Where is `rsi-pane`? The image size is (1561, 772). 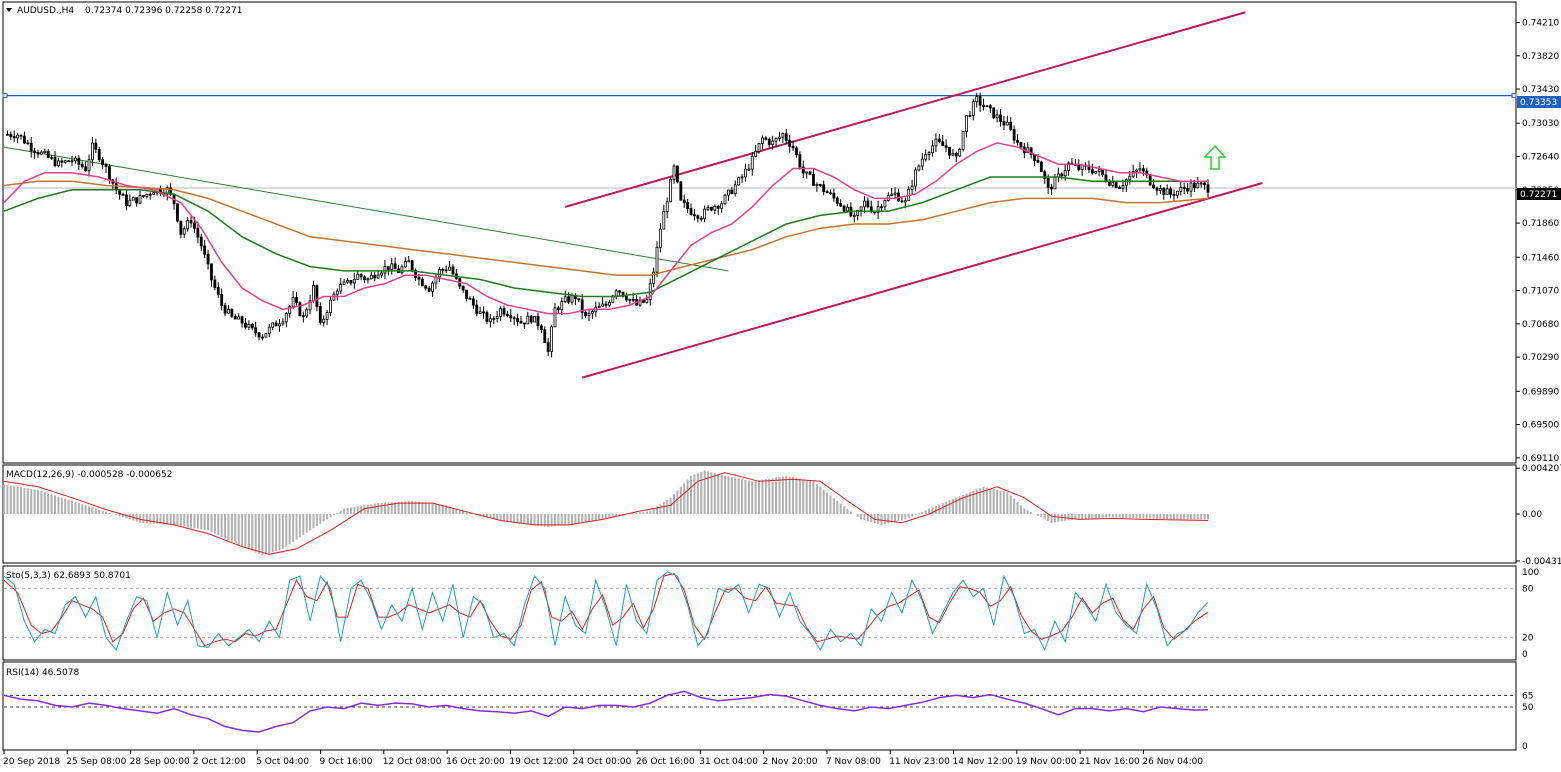 rsi-pane is located at coordinates (759, 711).